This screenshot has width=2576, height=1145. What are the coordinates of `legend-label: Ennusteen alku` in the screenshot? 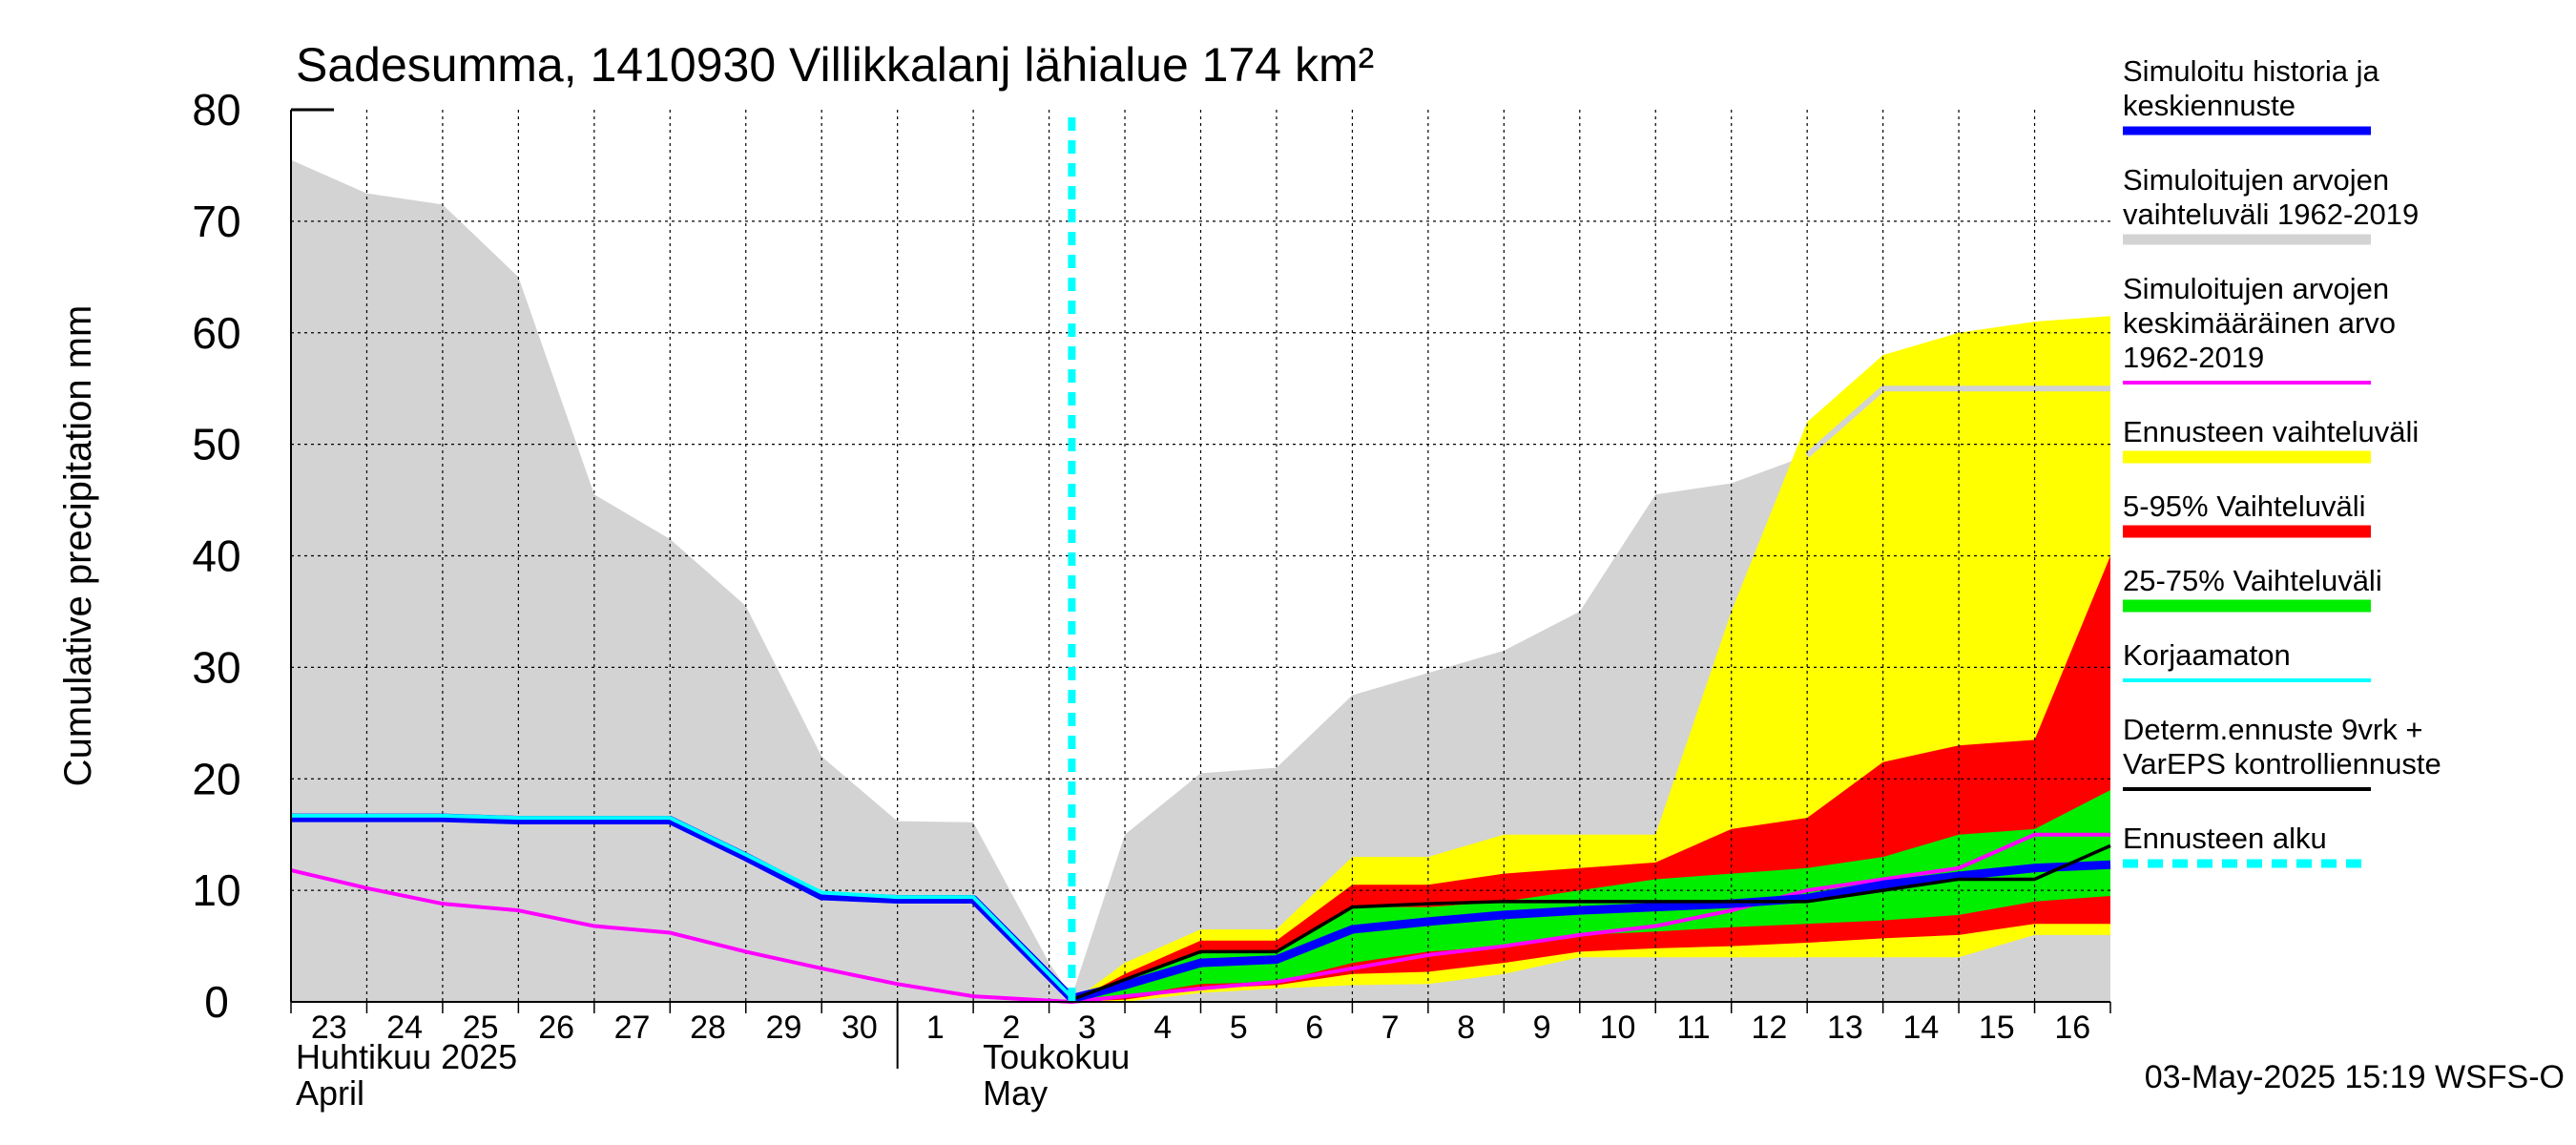 It's located at (2225, 838).